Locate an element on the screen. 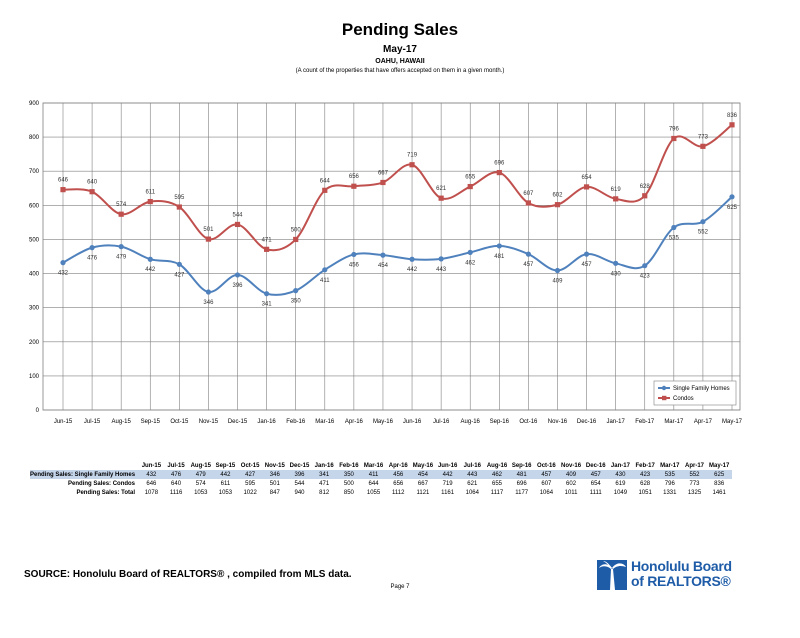  table-cell: 454 is located at coordinates (423, 474).